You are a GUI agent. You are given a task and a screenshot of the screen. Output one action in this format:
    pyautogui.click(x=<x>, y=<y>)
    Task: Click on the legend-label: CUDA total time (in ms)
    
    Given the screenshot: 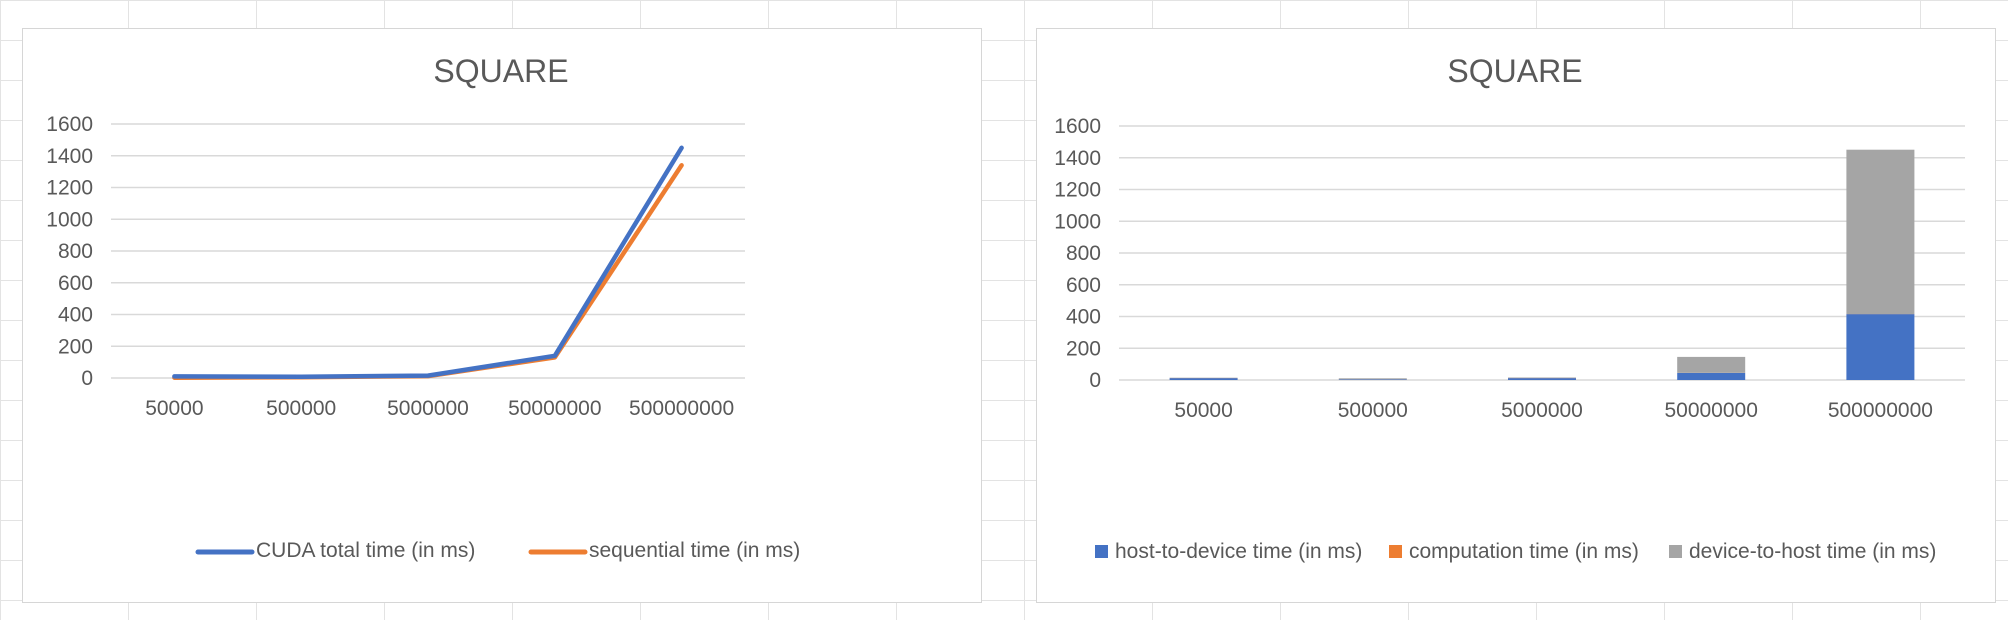 What is the action you would take?
    pyautogui.click(x=365, y=550)
    